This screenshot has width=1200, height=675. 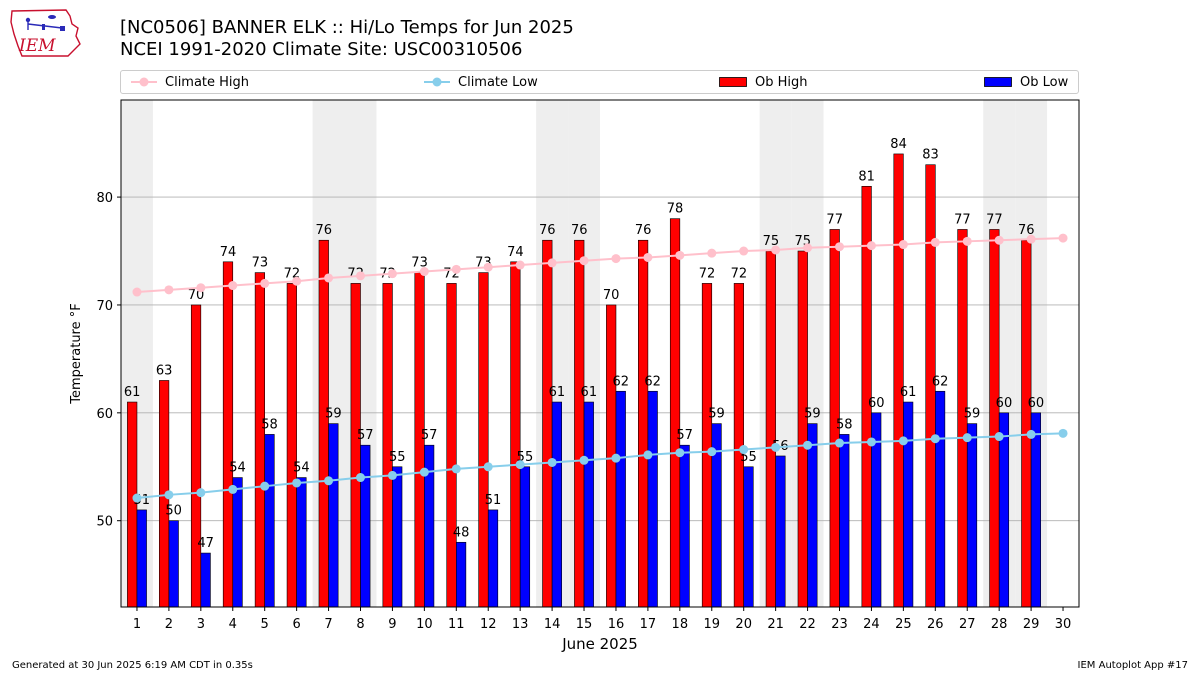 What do you see at coordinates (301, 468) in the screenshot?
I see `label-ob-low: 54` at bounding box center [301, 468].